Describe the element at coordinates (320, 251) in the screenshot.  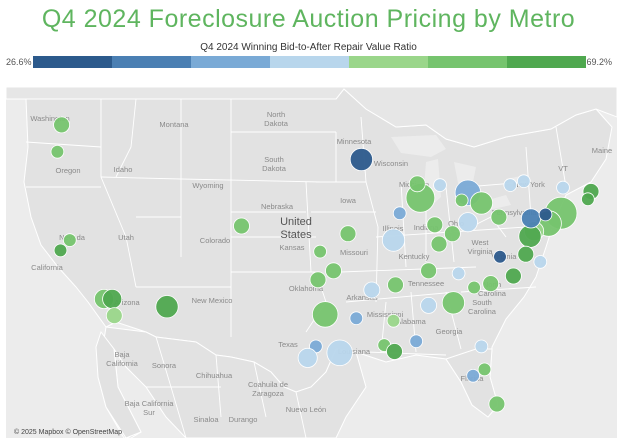
I see `metro-bubble-wichita: Wichita` at that location.